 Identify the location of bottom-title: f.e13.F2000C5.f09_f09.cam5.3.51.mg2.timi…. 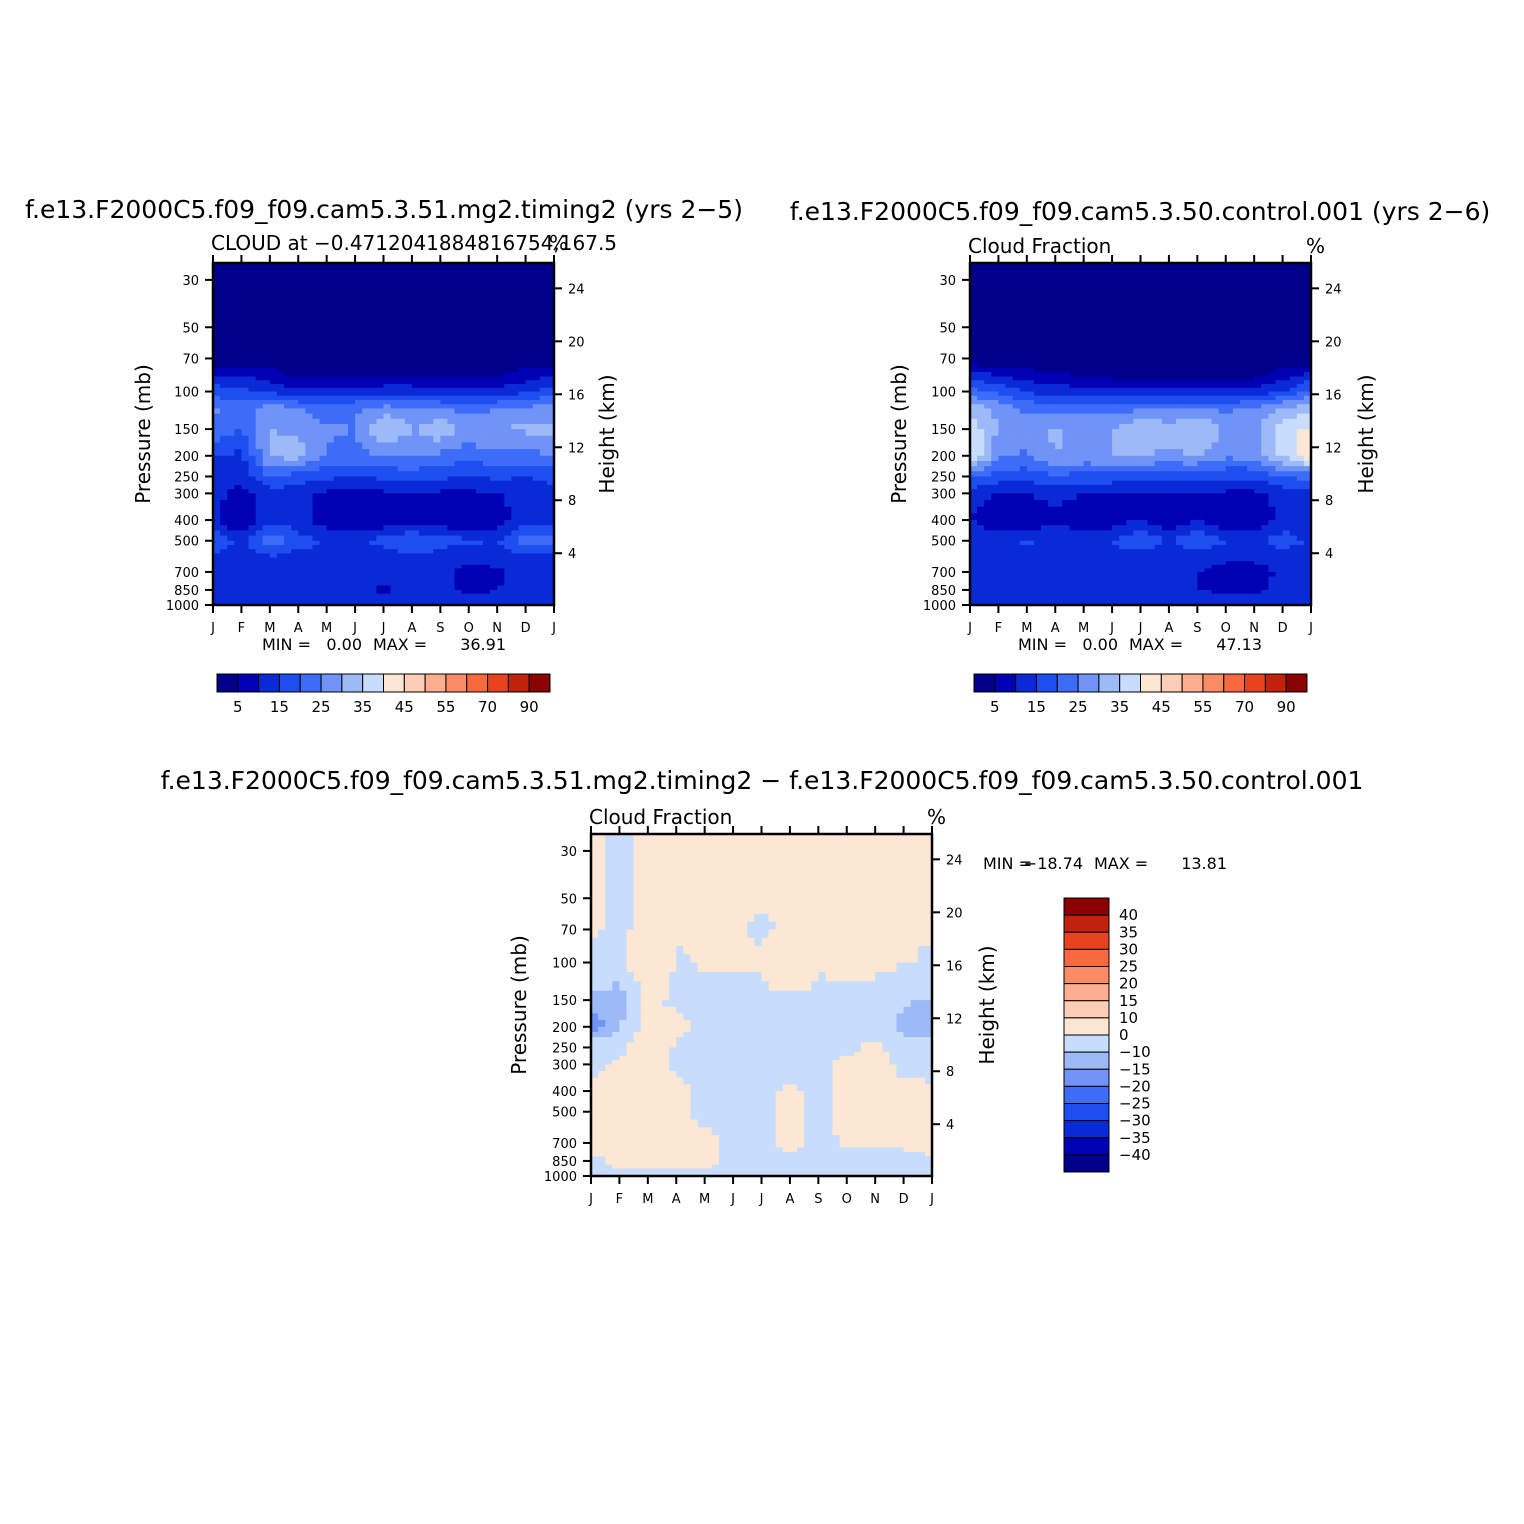
(762, 780).